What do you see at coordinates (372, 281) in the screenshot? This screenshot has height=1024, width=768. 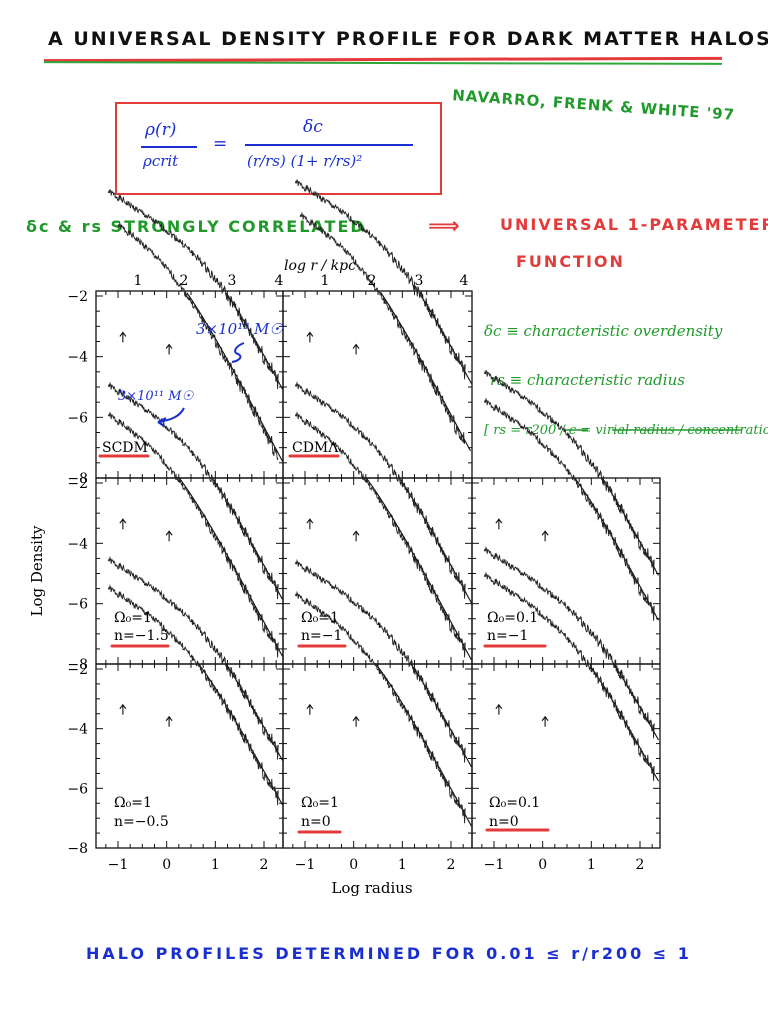 I see `top-tick-2b: 2` at bounding box center [372, 281].